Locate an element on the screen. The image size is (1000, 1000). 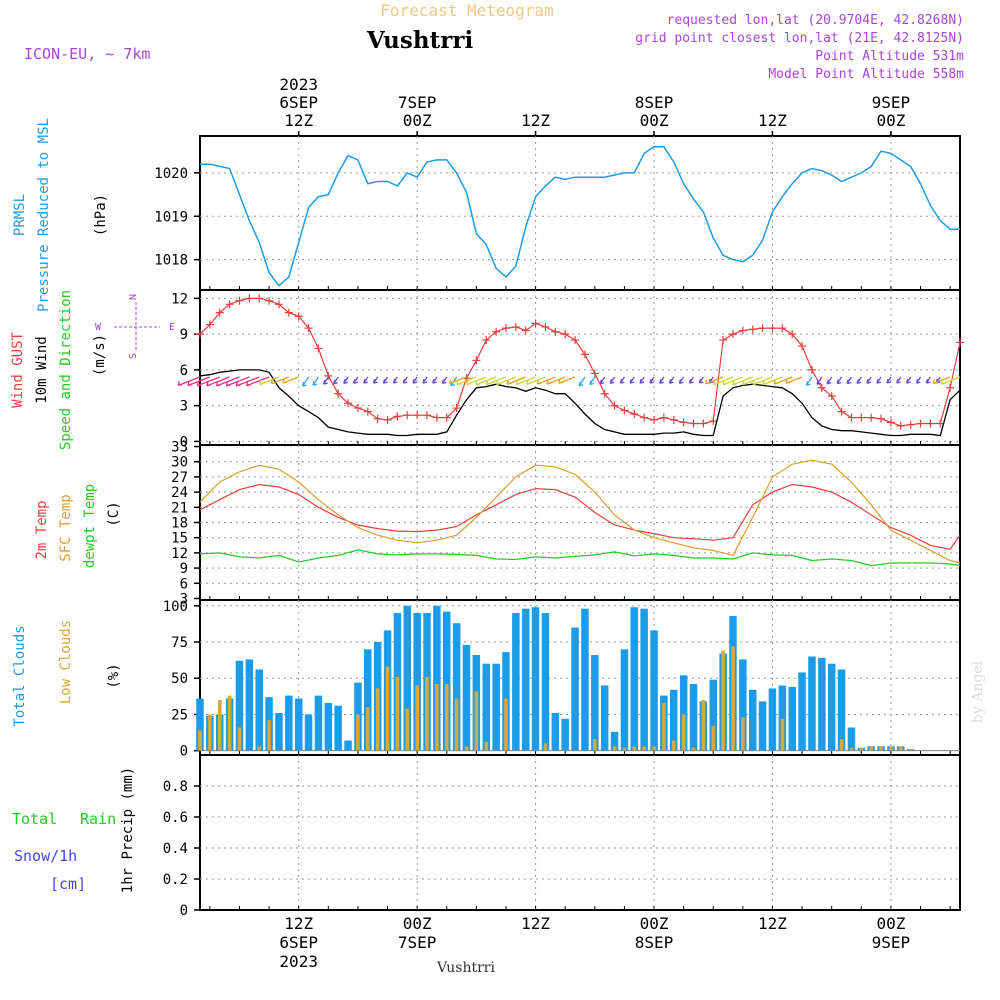
temp-sfc-line is located at coordinates (580, 511).